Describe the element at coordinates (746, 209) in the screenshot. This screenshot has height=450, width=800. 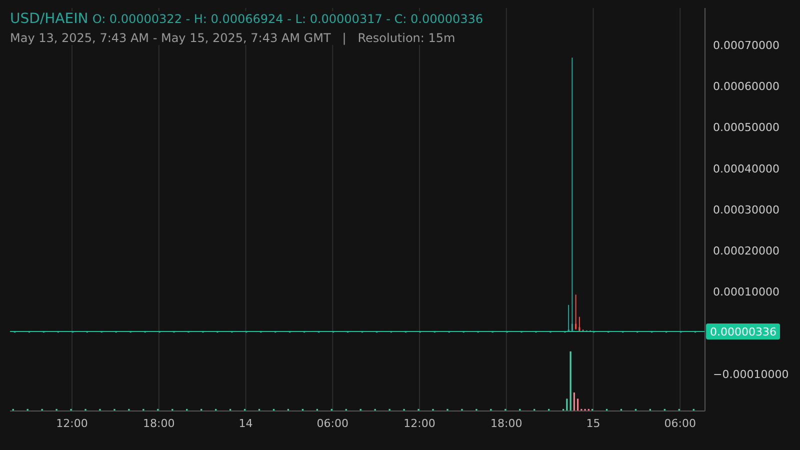
I see `y-tick-label: 0.00030000` at that location.